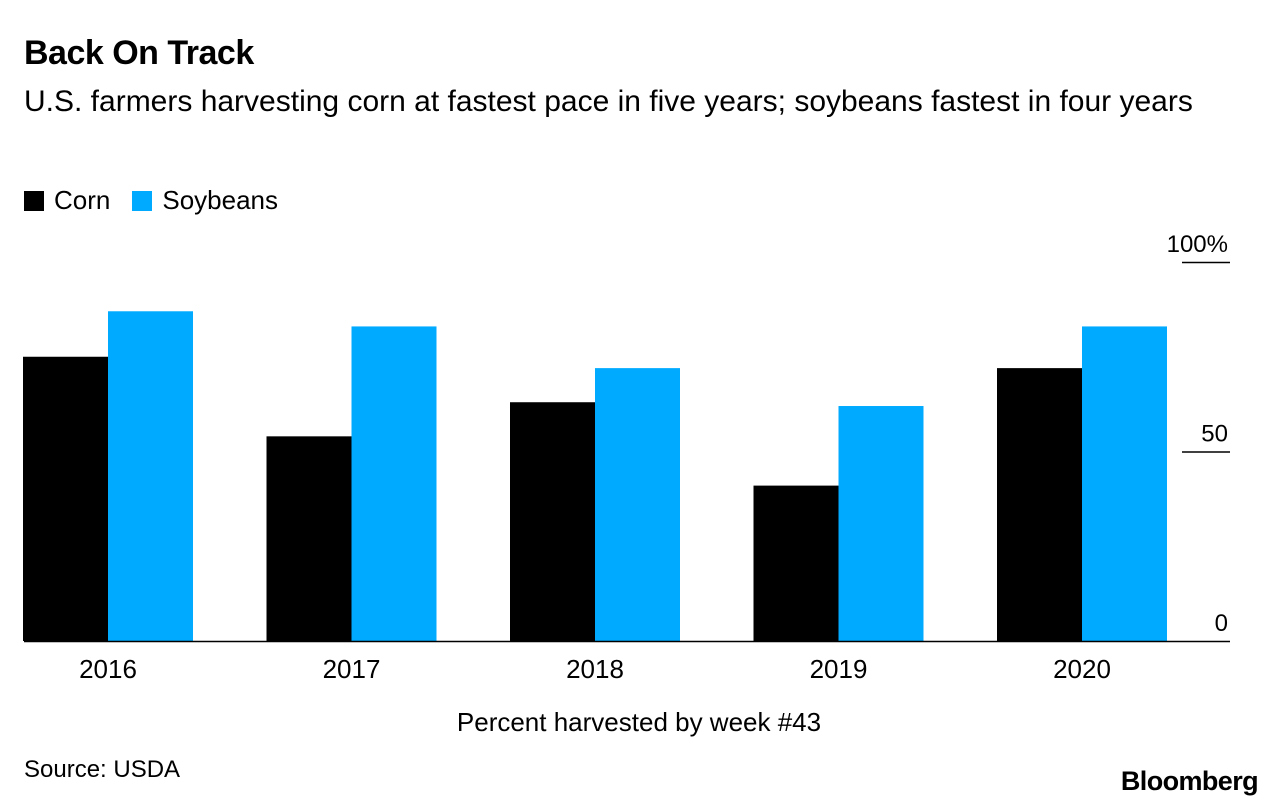  I want to click on legend-item-soybeans: Soybeans, so click(205, 200).